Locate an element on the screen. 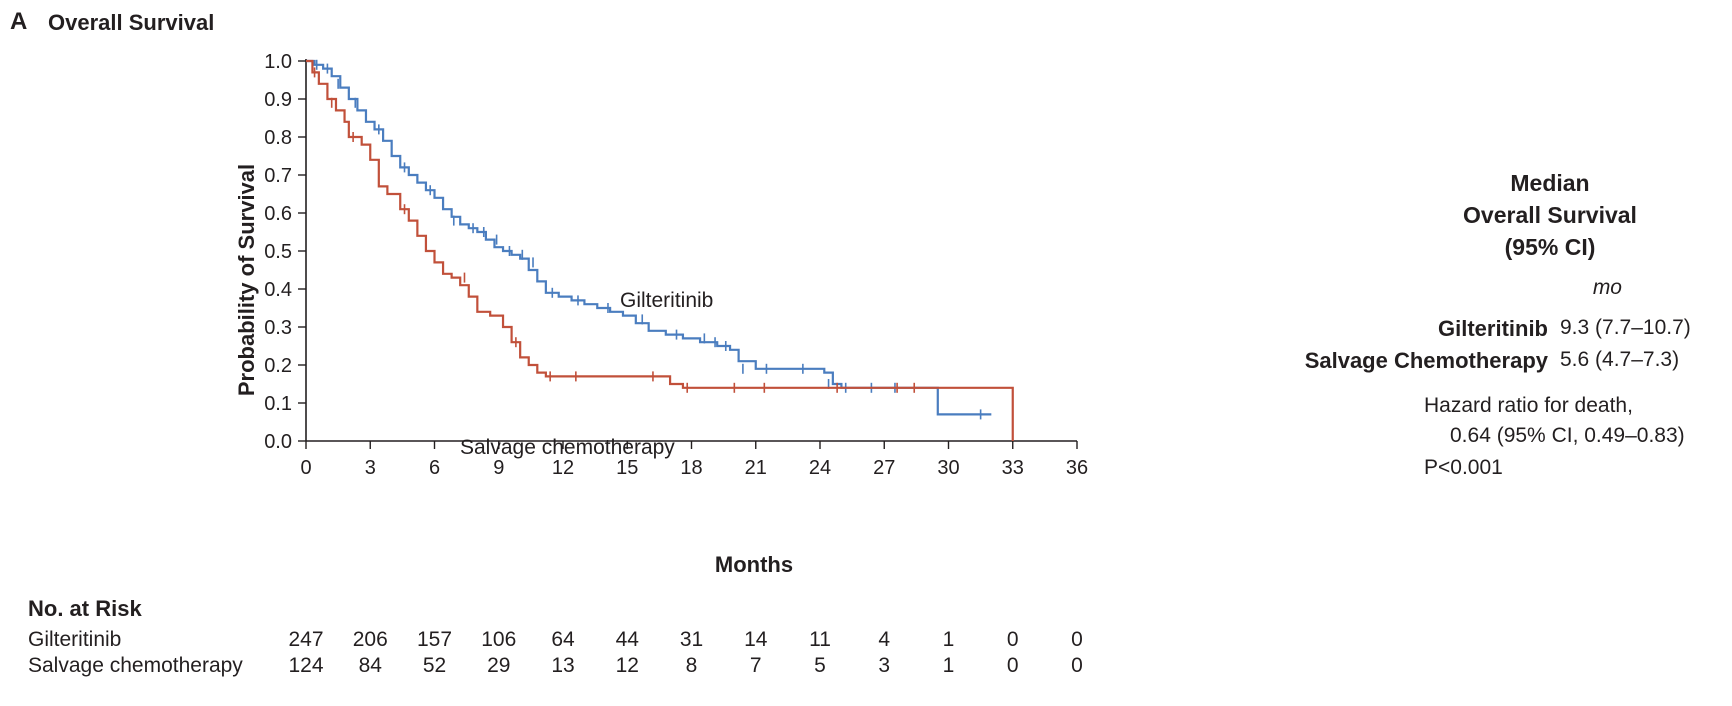 Image resolution: width=1732 pixels, height=706 pixels. risk-table-header: No. at Risk is located at coordinates (85, 608).